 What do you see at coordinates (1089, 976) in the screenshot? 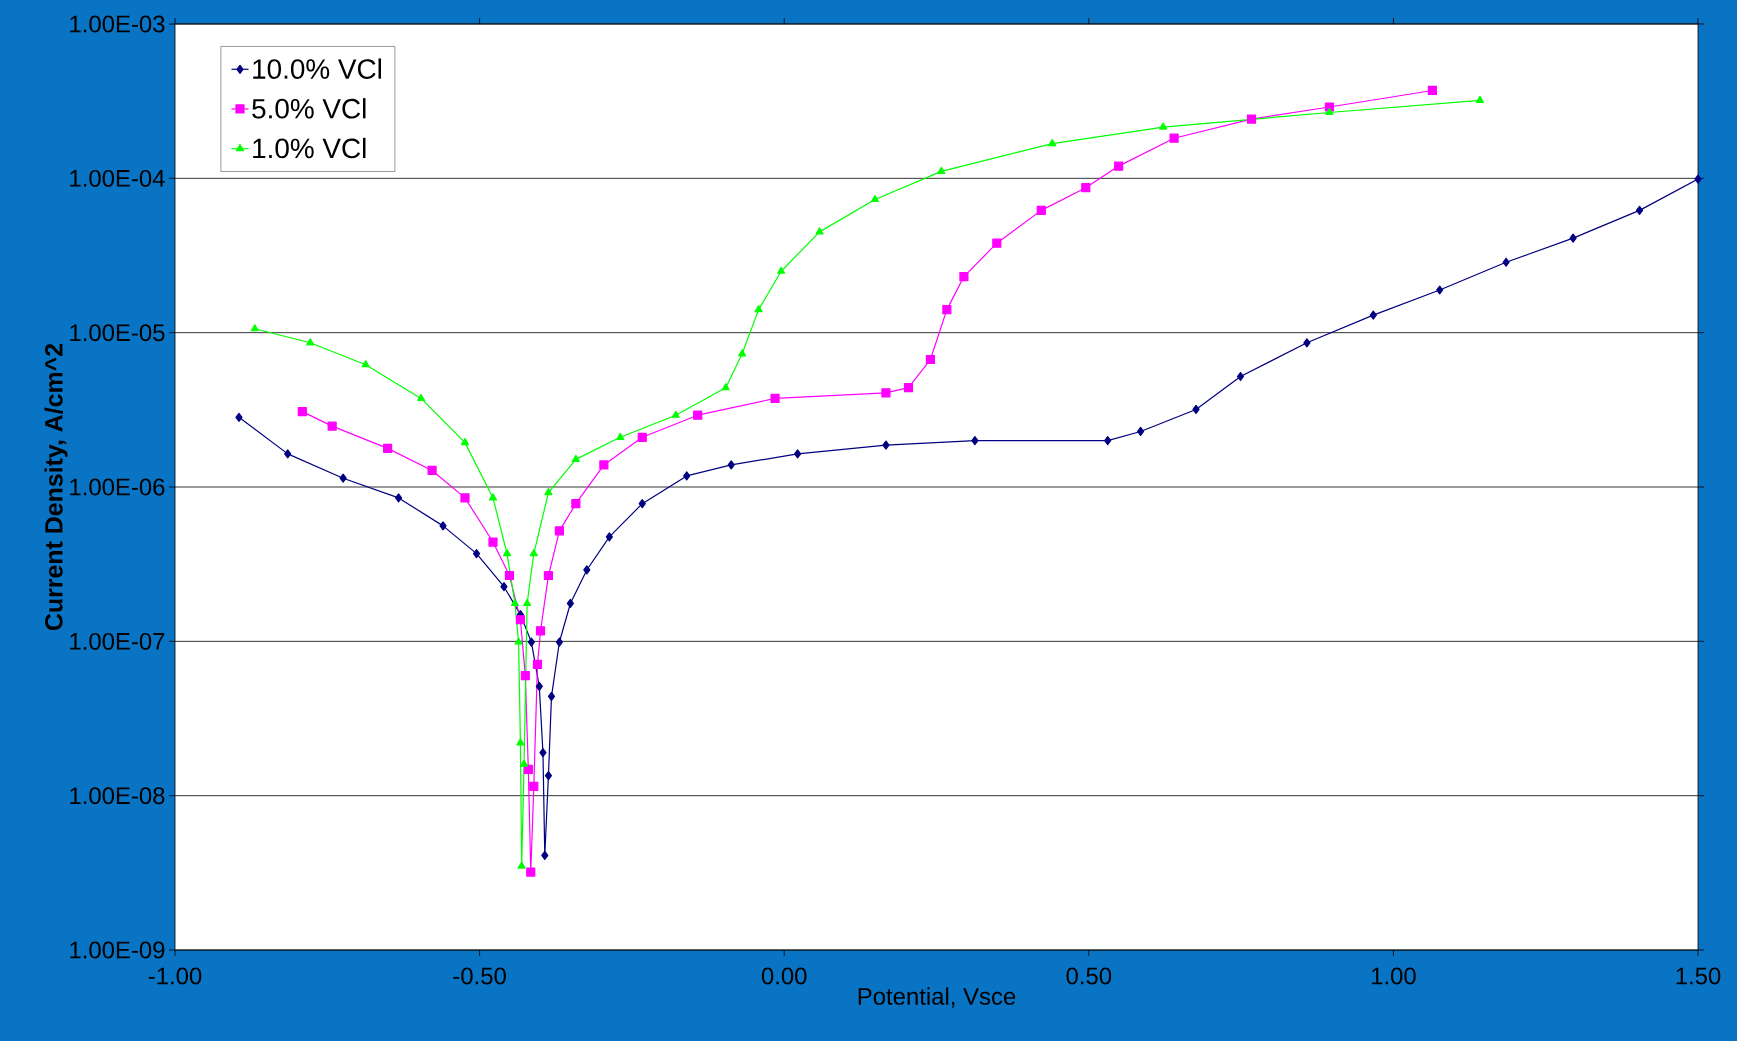
I see `x-tick-label: 0.50` at bounding box center [1089, 976].